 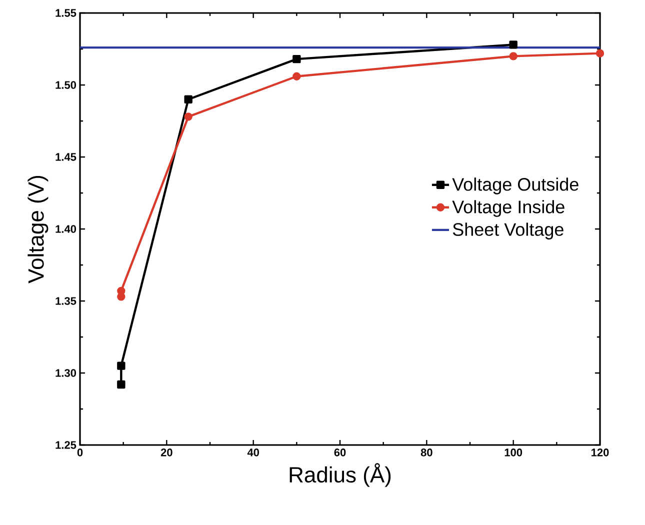 What do you see at coordinates (66, 229) in the screenshot?
I see `y-tick-label: 1.40` at bounding box center [66, 229].